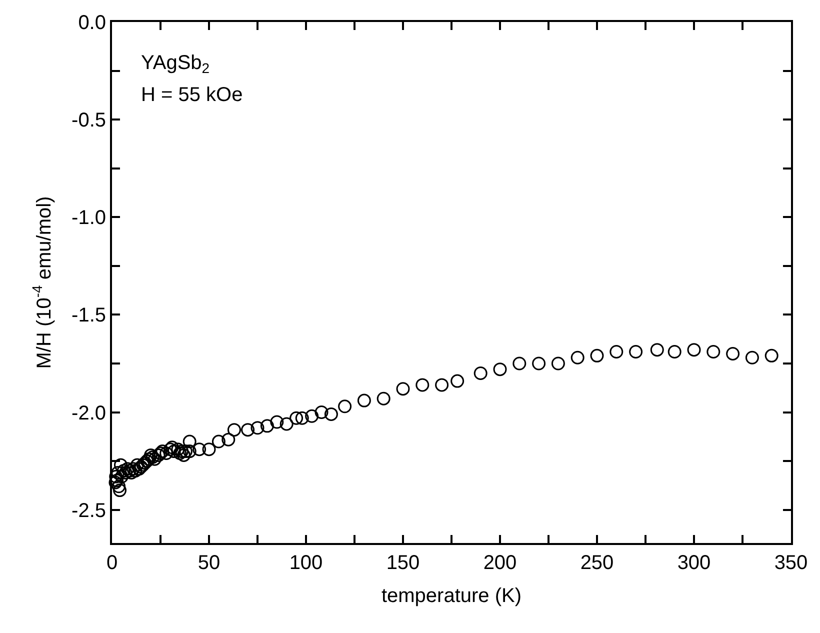 The height and width of the screenshot is (633, 820). Describe the element at coordinates (89, 315) in the screenshot. I see `y-tick-label: -1.5` at that location.